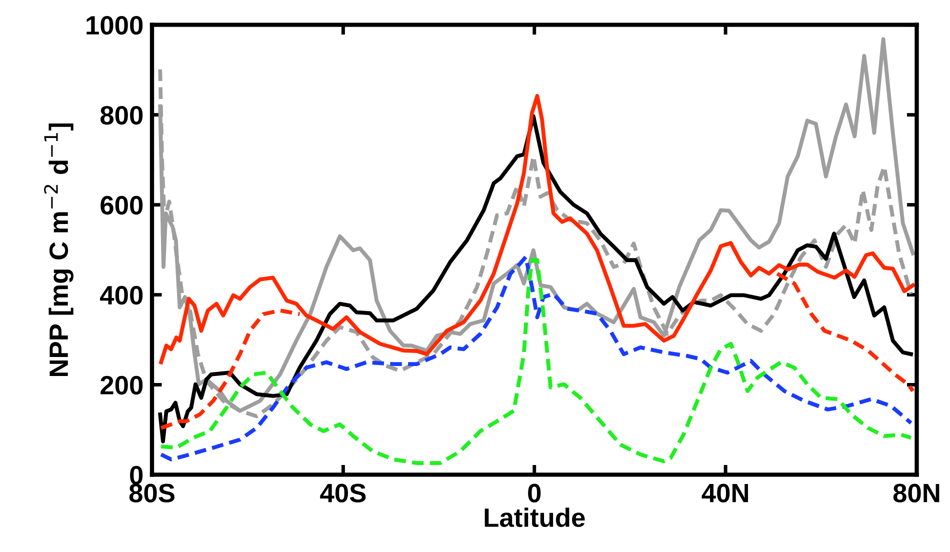 Image resolution: width=950 pixels, height=552 pixels. Describe the element at coordinates (121, 385) in the screenshot. I see `y-tick-label: 200` at that location.